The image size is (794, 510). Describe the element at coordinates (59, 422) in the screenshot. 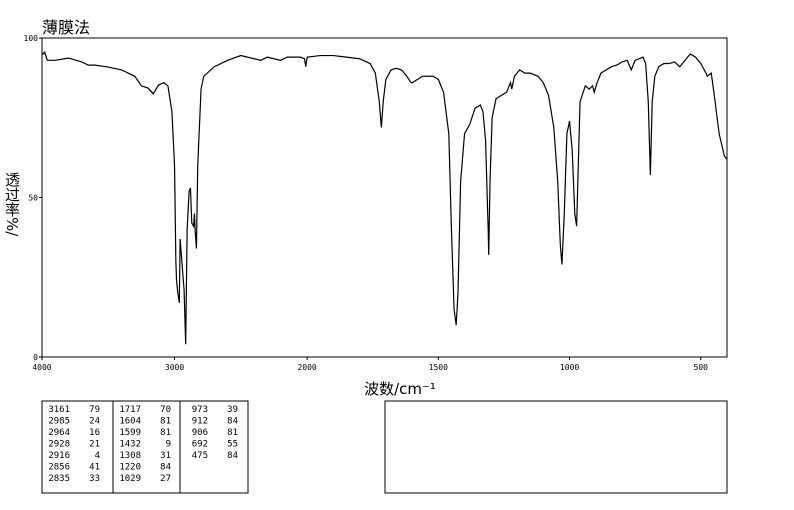

I see `peak-wavenumber: 2985` at that location.